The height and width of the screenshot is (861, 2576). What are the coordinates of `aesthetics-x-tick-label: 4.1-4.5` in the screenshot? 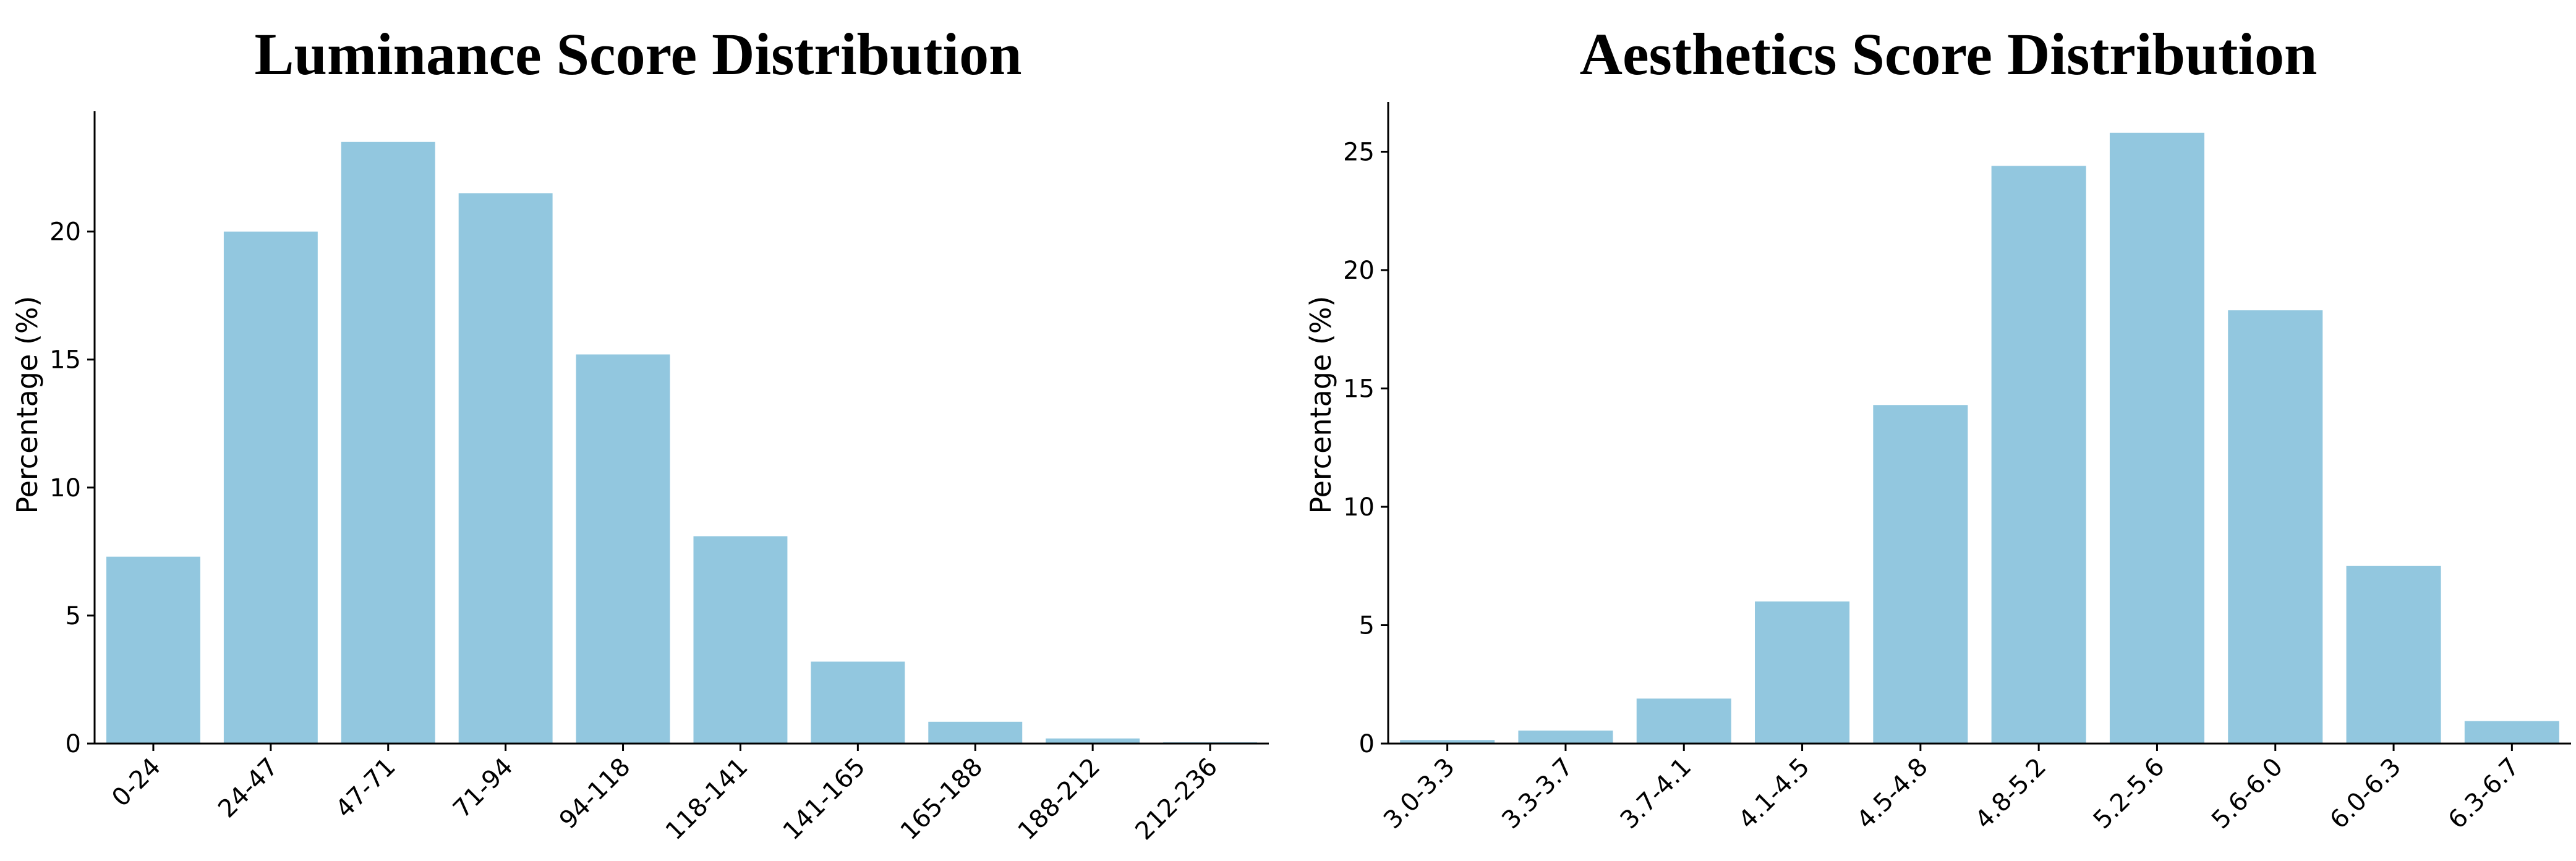 It's located at (1774, 794).